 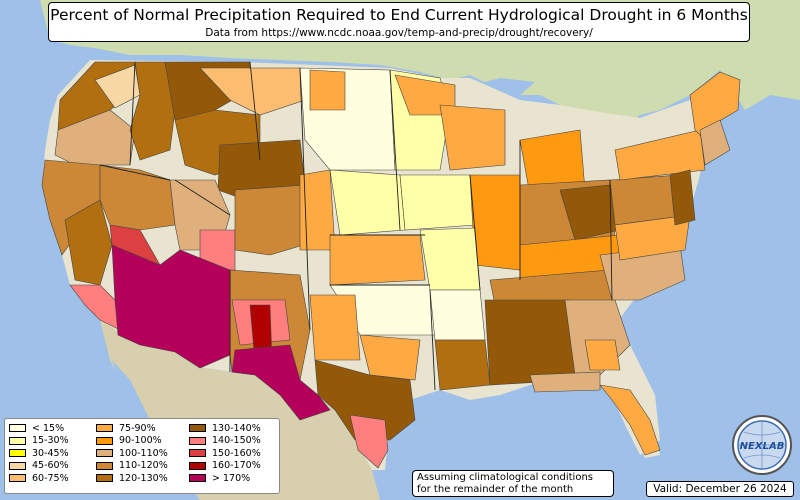 What do you see at coordinates (143, 453) in the screenshot?
I see `legend-label: 100-110%` at bounding box center [143, 453].